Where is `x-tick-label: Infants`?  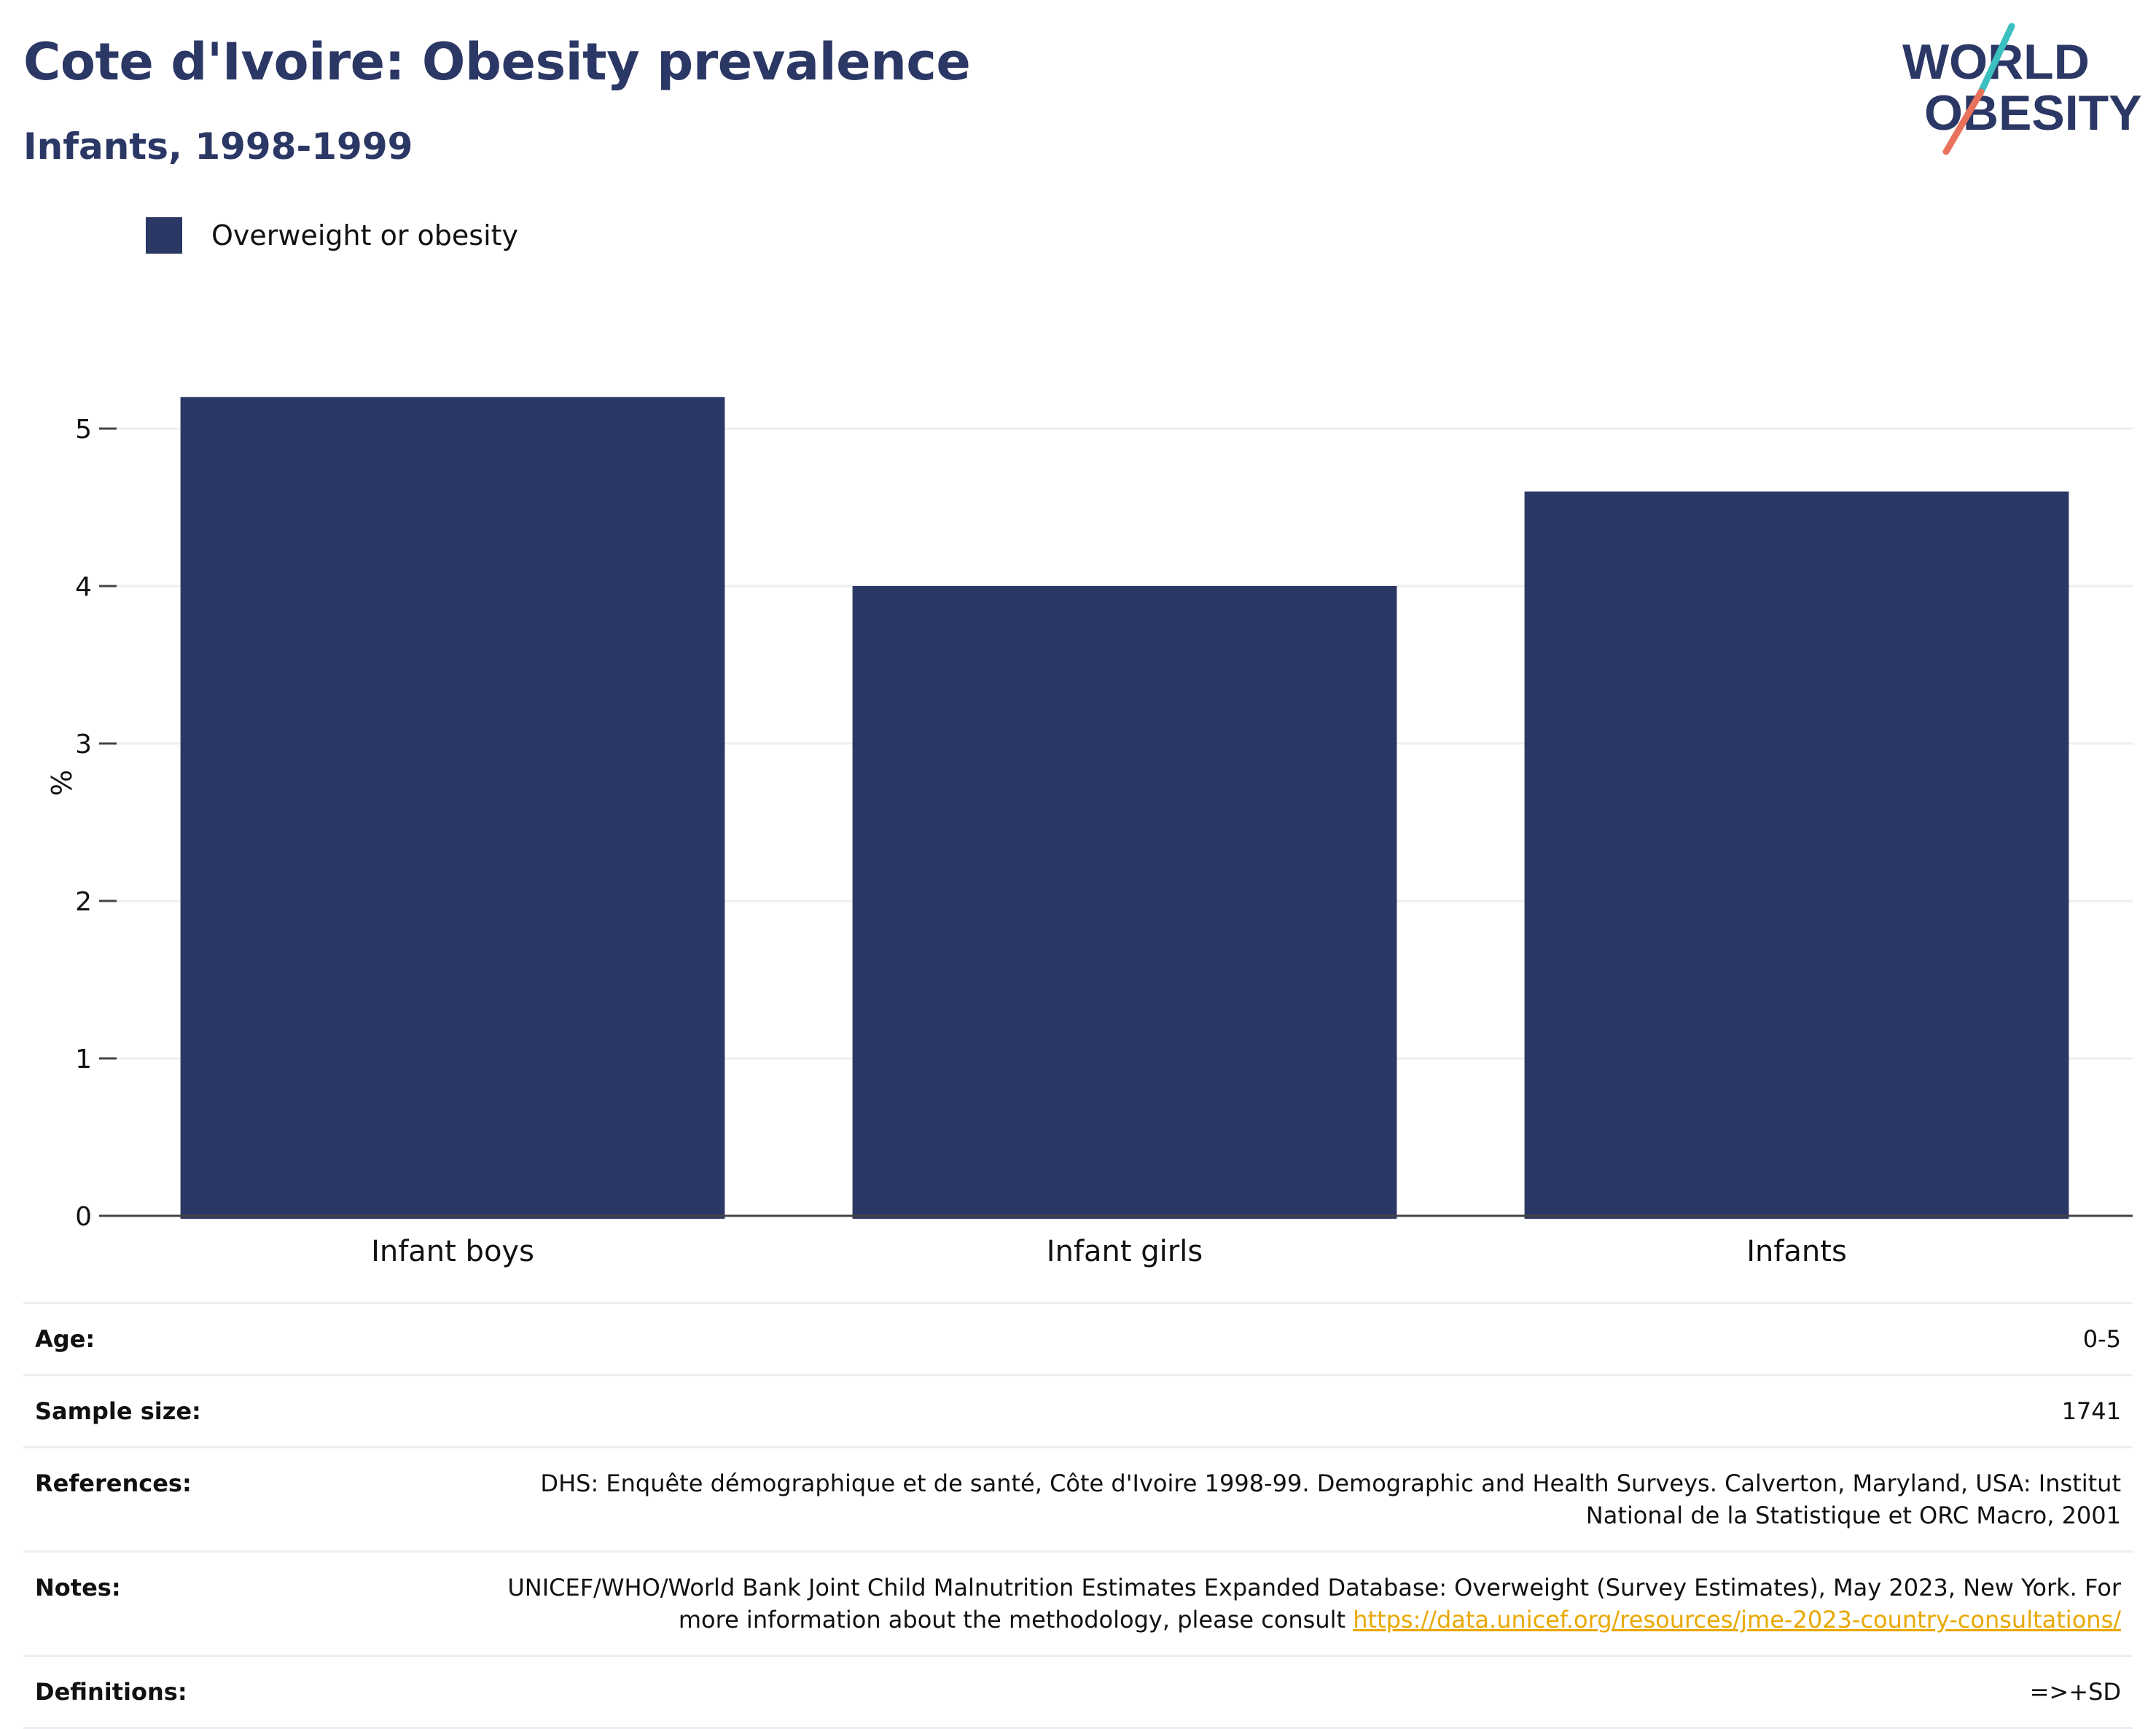 x-tick-label: Infants is located at coordinates (1797, 1251).